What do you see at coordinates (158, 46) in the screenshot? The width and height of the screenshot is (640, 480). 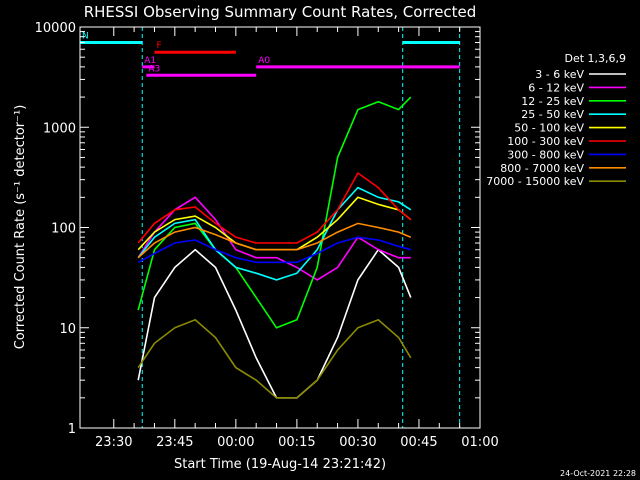 I see `annotation-label-f: F` at bounding box center [158, 46].